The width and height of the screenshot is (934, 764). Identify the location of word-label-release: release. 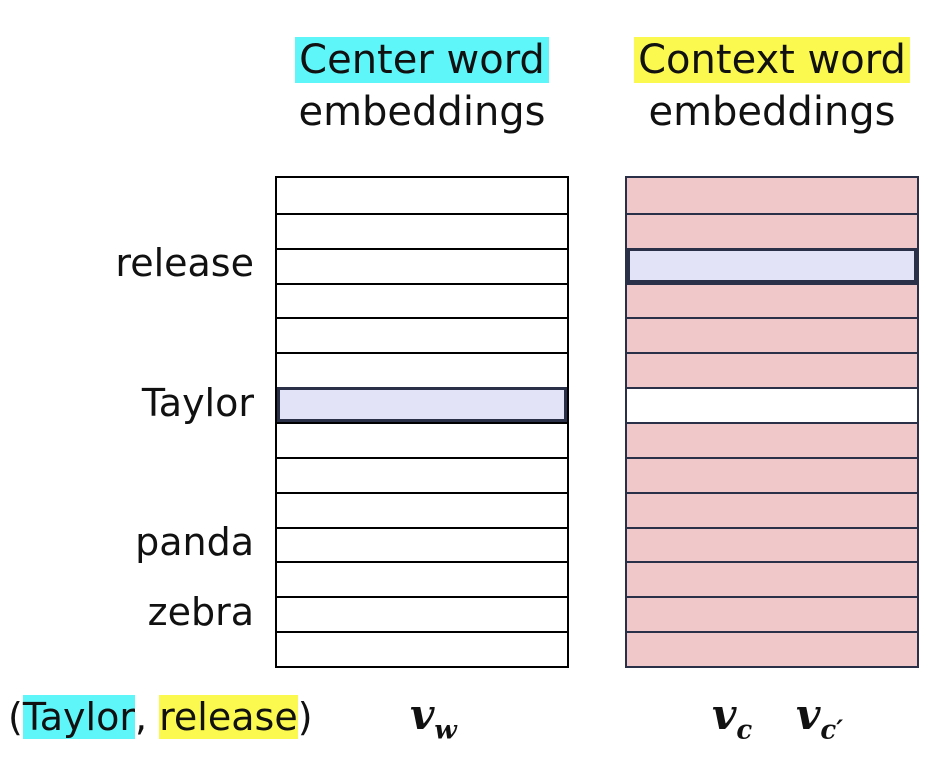
(184, 263).